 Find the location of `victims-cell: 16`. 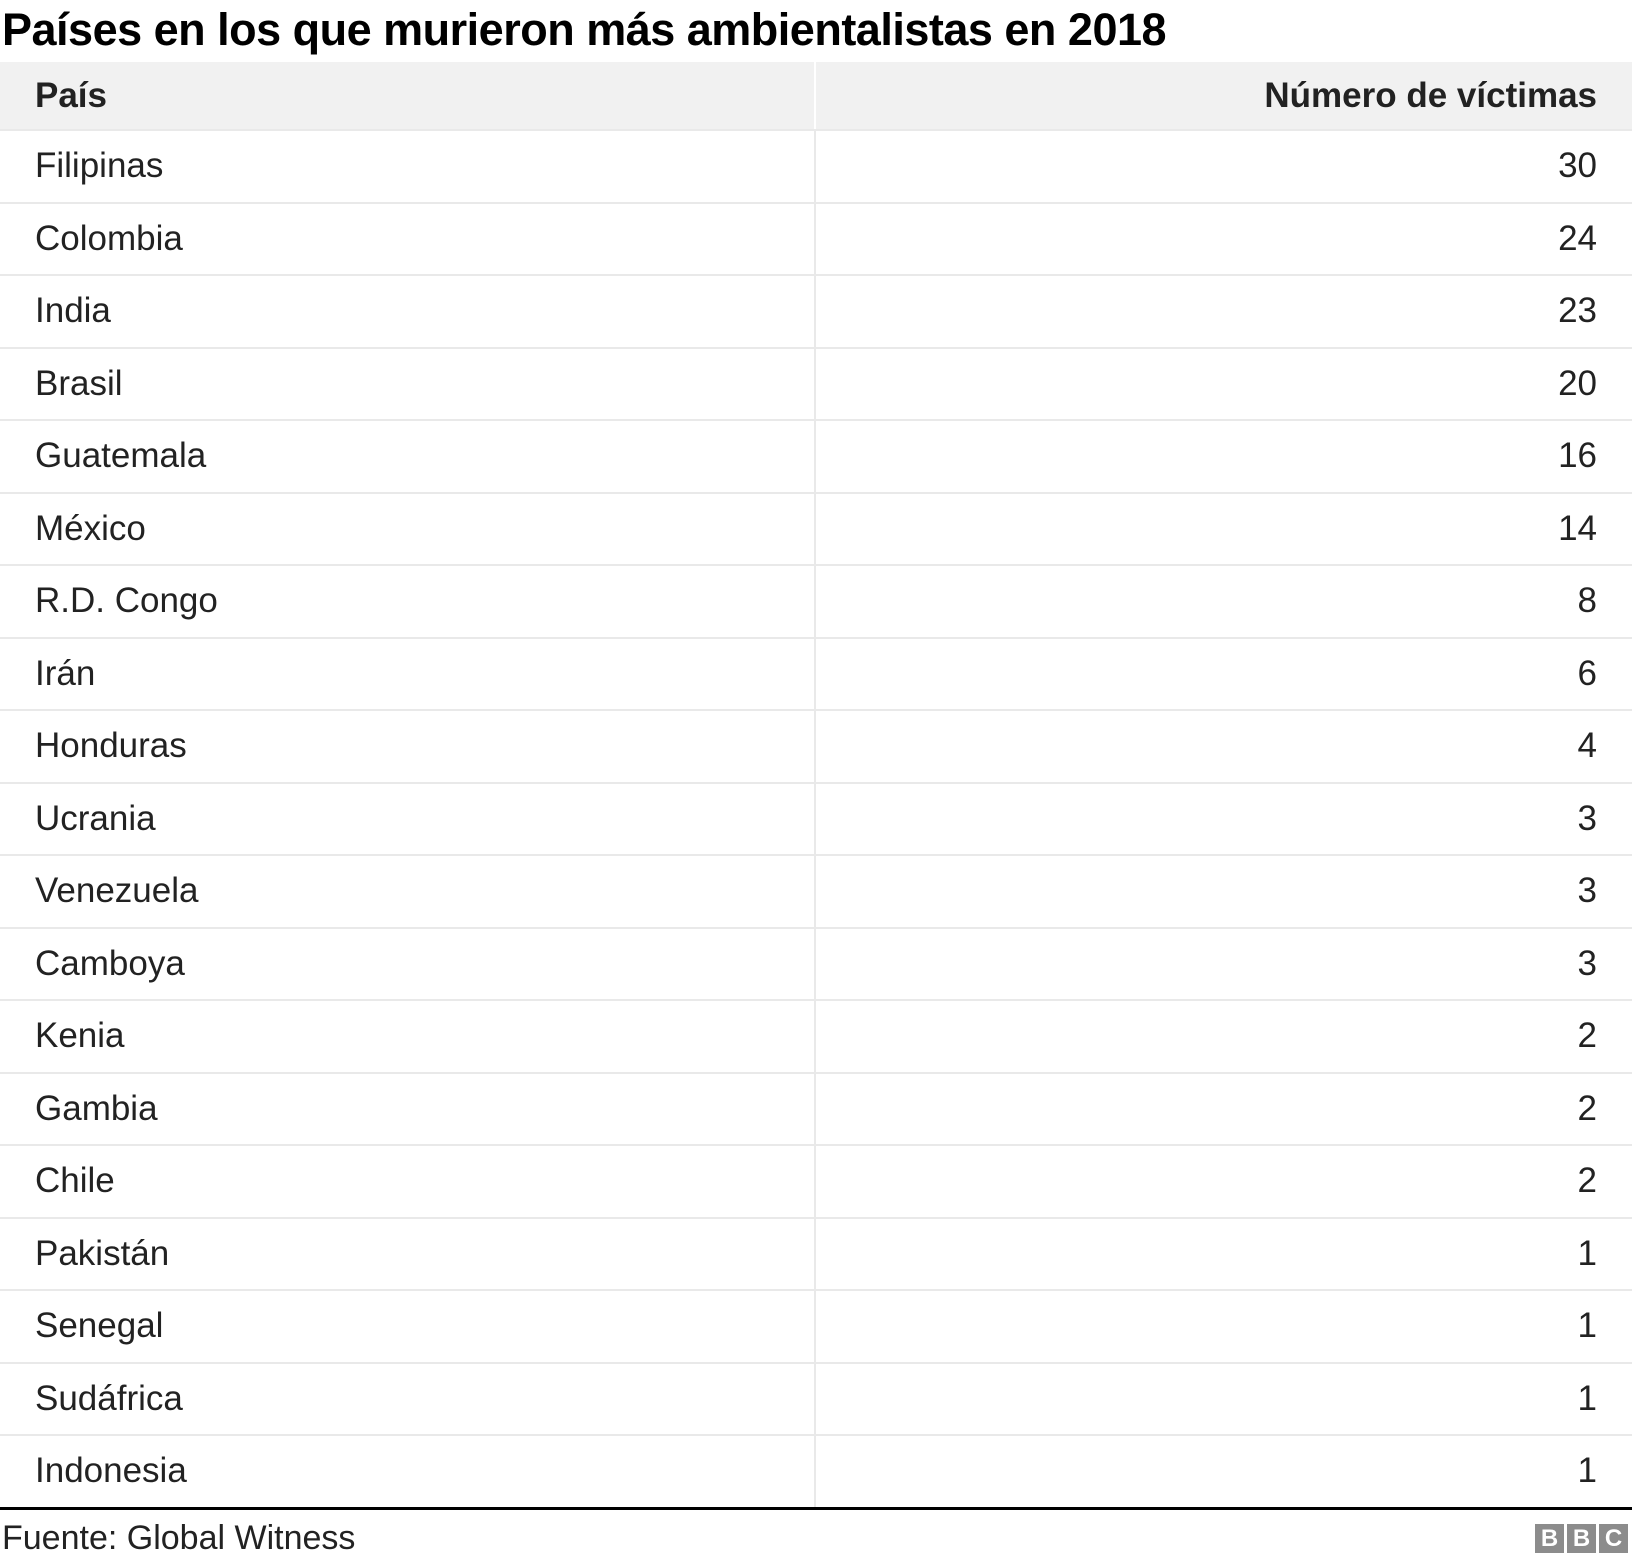

victims-cell: 16 is located at coordinates (1577, 456).